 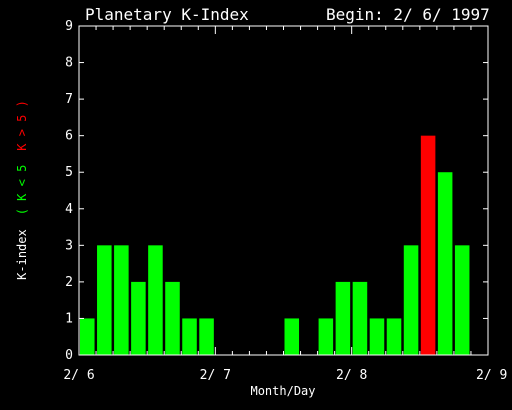 What do you see at coordinates (408, 14) in the screenshot?
I see `chart-subtitle: Begin: 2/ 6/ 1997` at bounding box center [408, 14].